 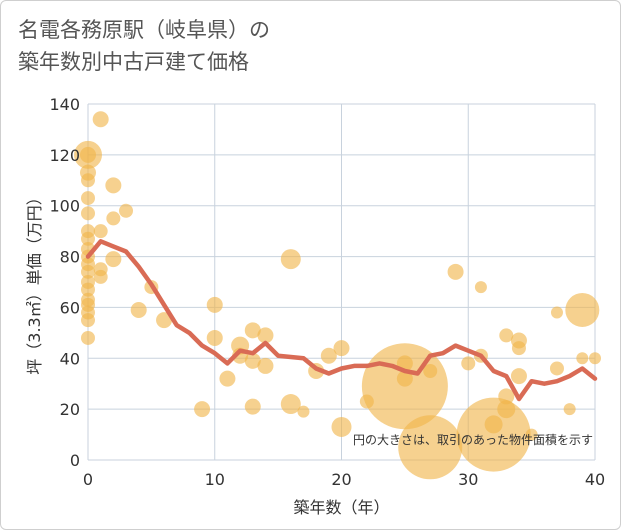 I want to click on x-tick-label: 40, so click(x=595, y=479).